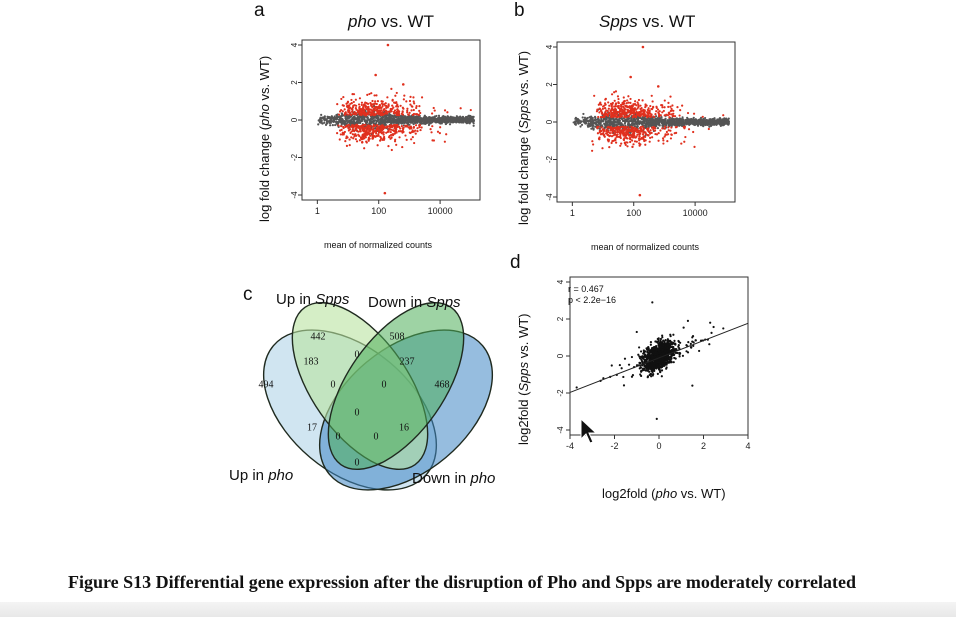  What do you see at coordinates (645, 247) in the screenshot?
I see `panel-b-xlabel: mean of normalized counts` at bounding box center [645, 247].